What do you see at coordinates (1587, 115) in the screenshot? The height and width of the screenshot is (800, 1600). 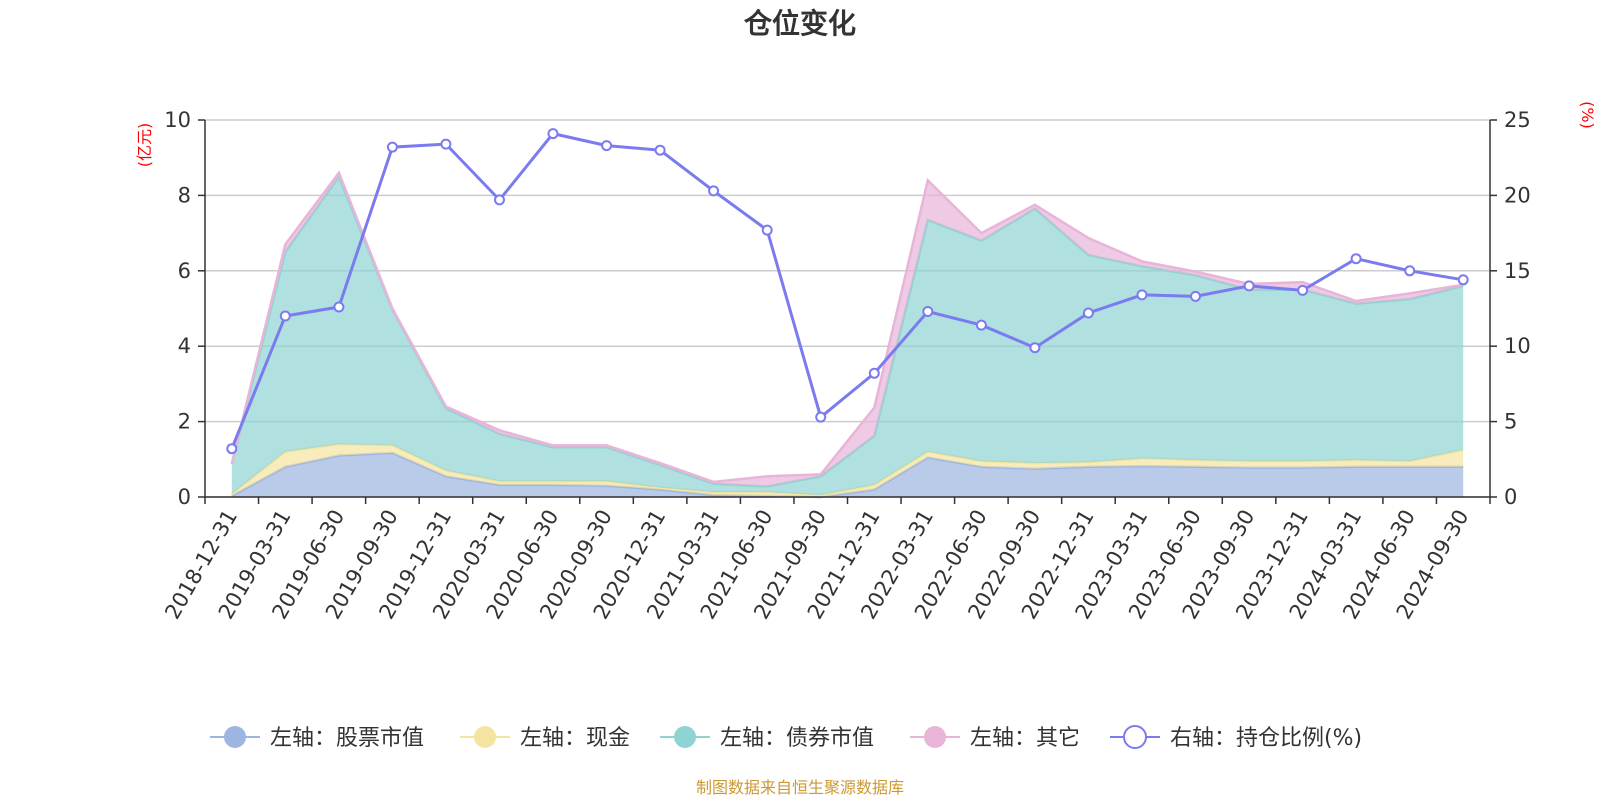 I see `right-axis-unit: (%)` at bounding box center [1587, 115].